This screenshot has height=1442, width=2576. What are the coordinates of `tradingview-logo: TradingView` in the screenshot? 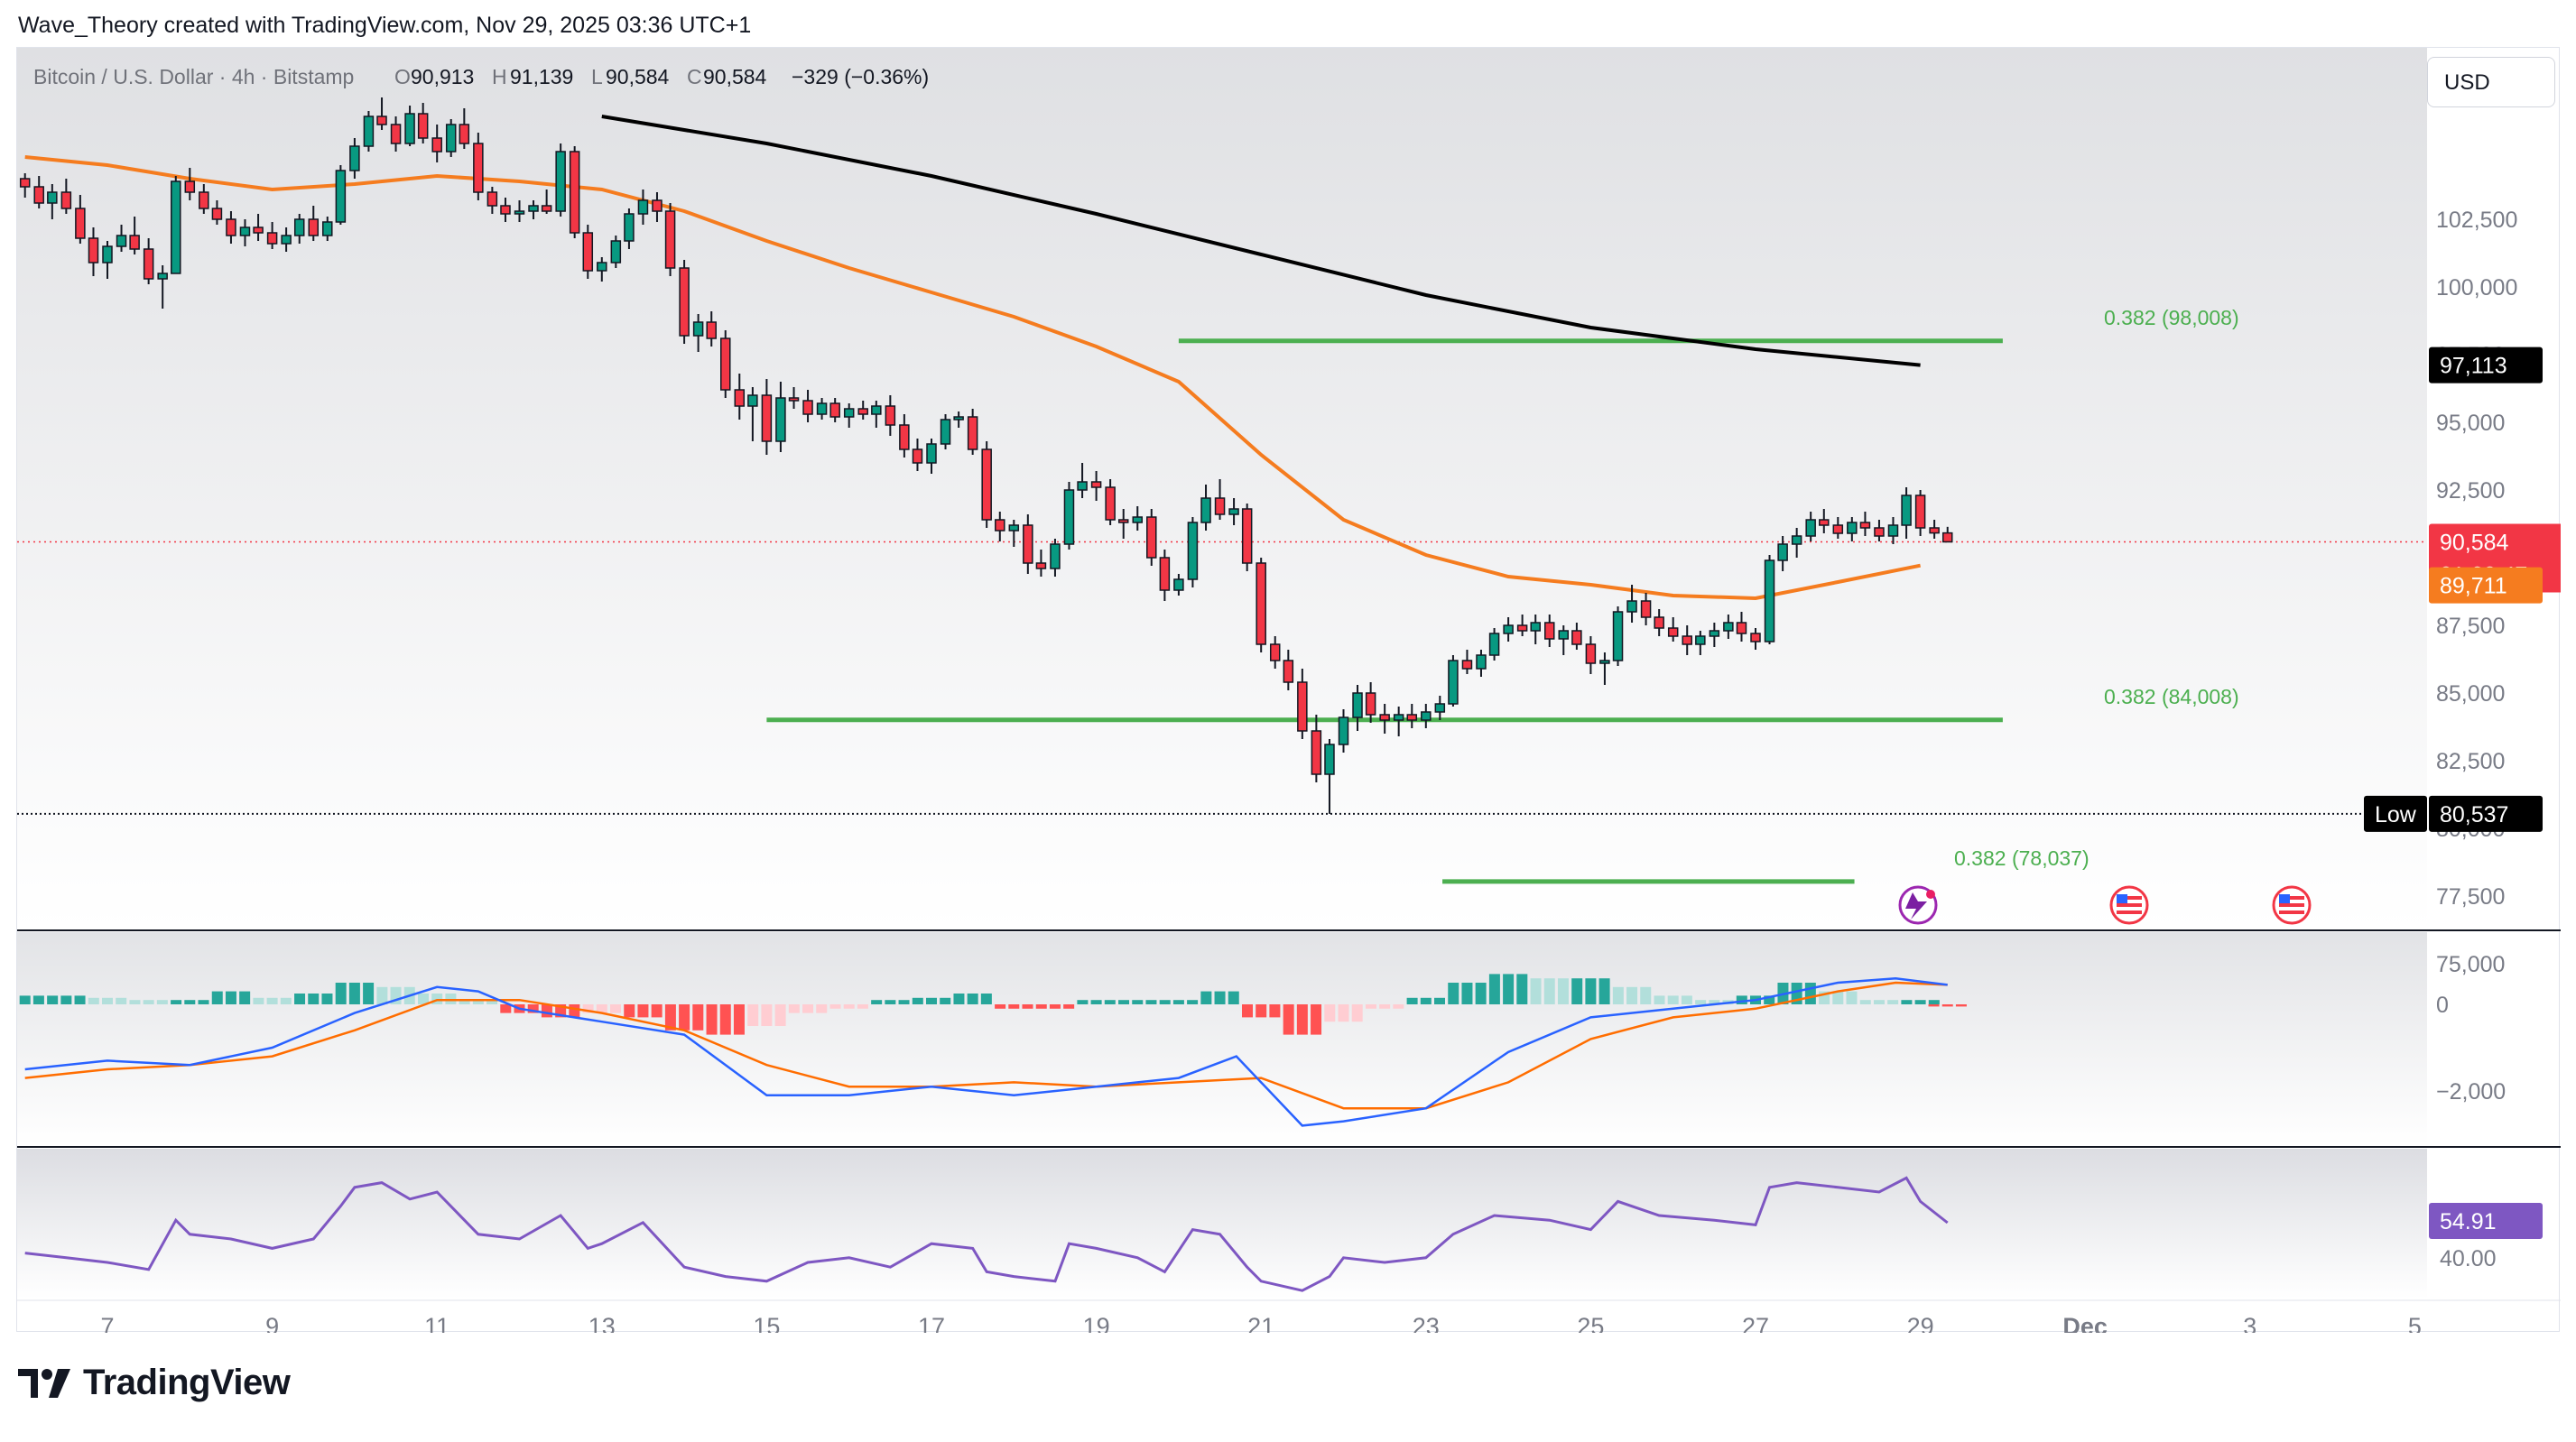 It's located at (154, 1383).